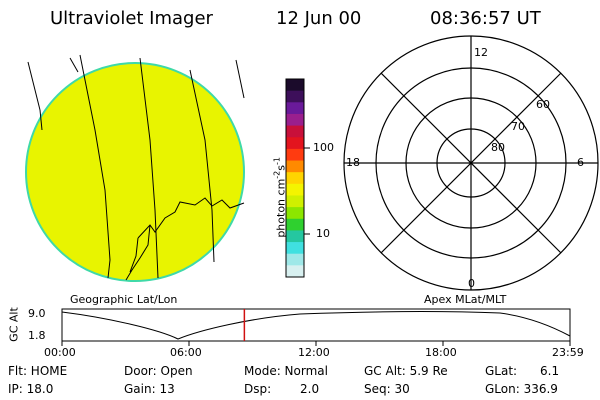 This screenshot has height=400, width=600. What do you see at coordinates (281, 208) in the screenshot?
I see `colorbar-unit: photon cm` at bounding box center [281, 208].